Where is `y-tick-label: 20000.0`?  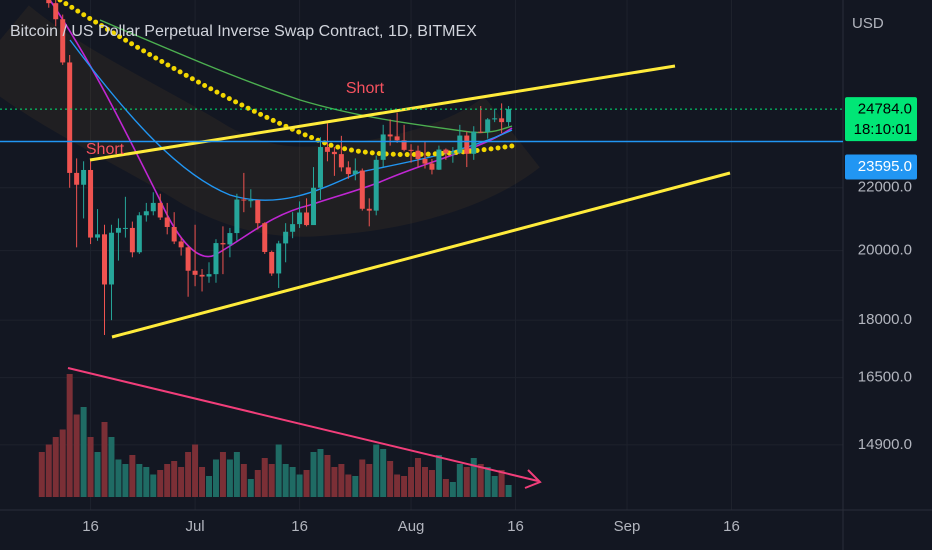 y-tick-label: 20000.0 is located at coordinates (885, 250).